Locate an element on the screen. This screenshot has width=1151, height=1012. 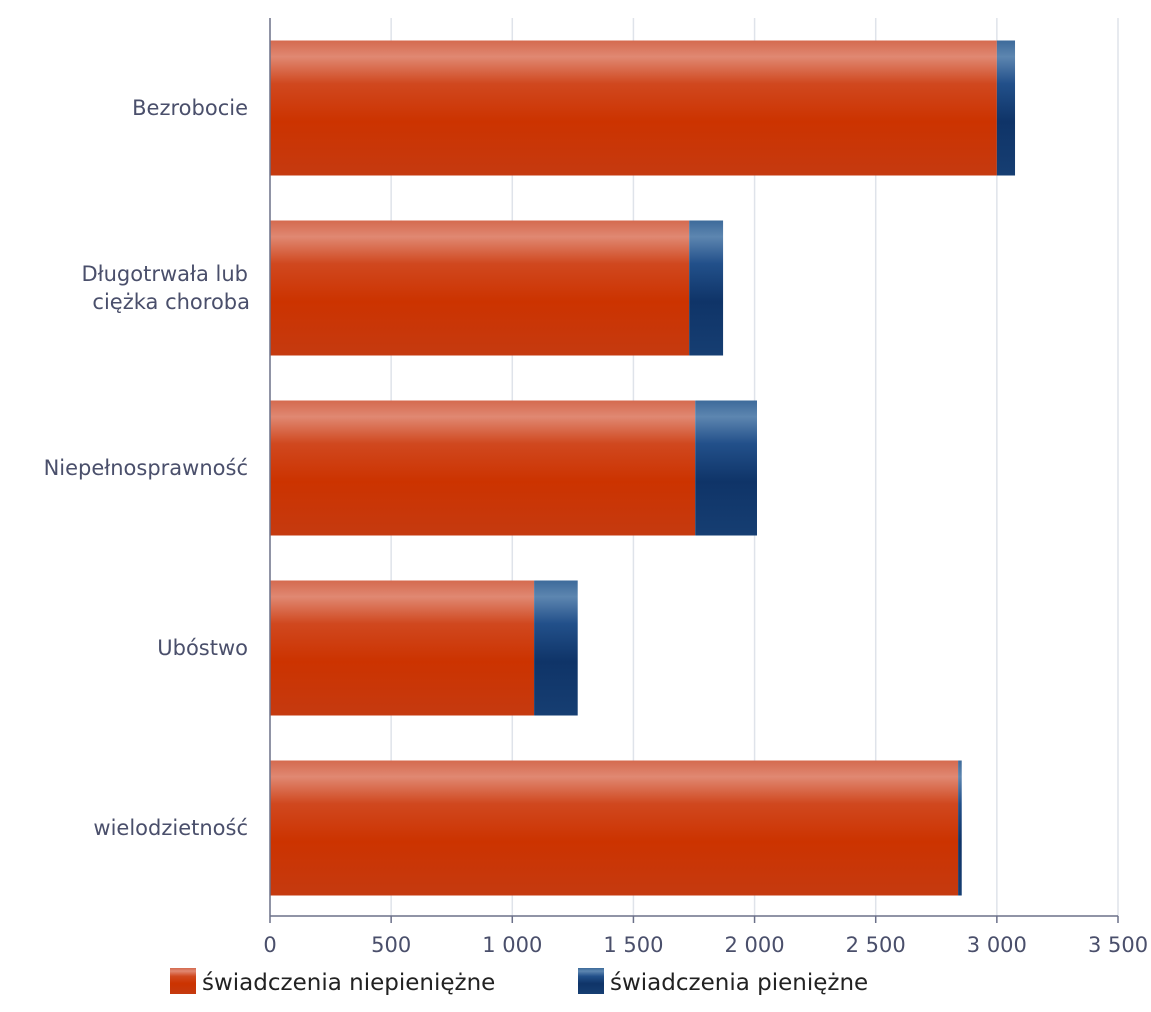
x-tick-label: 1 500 is located at coordinates (633, 945).